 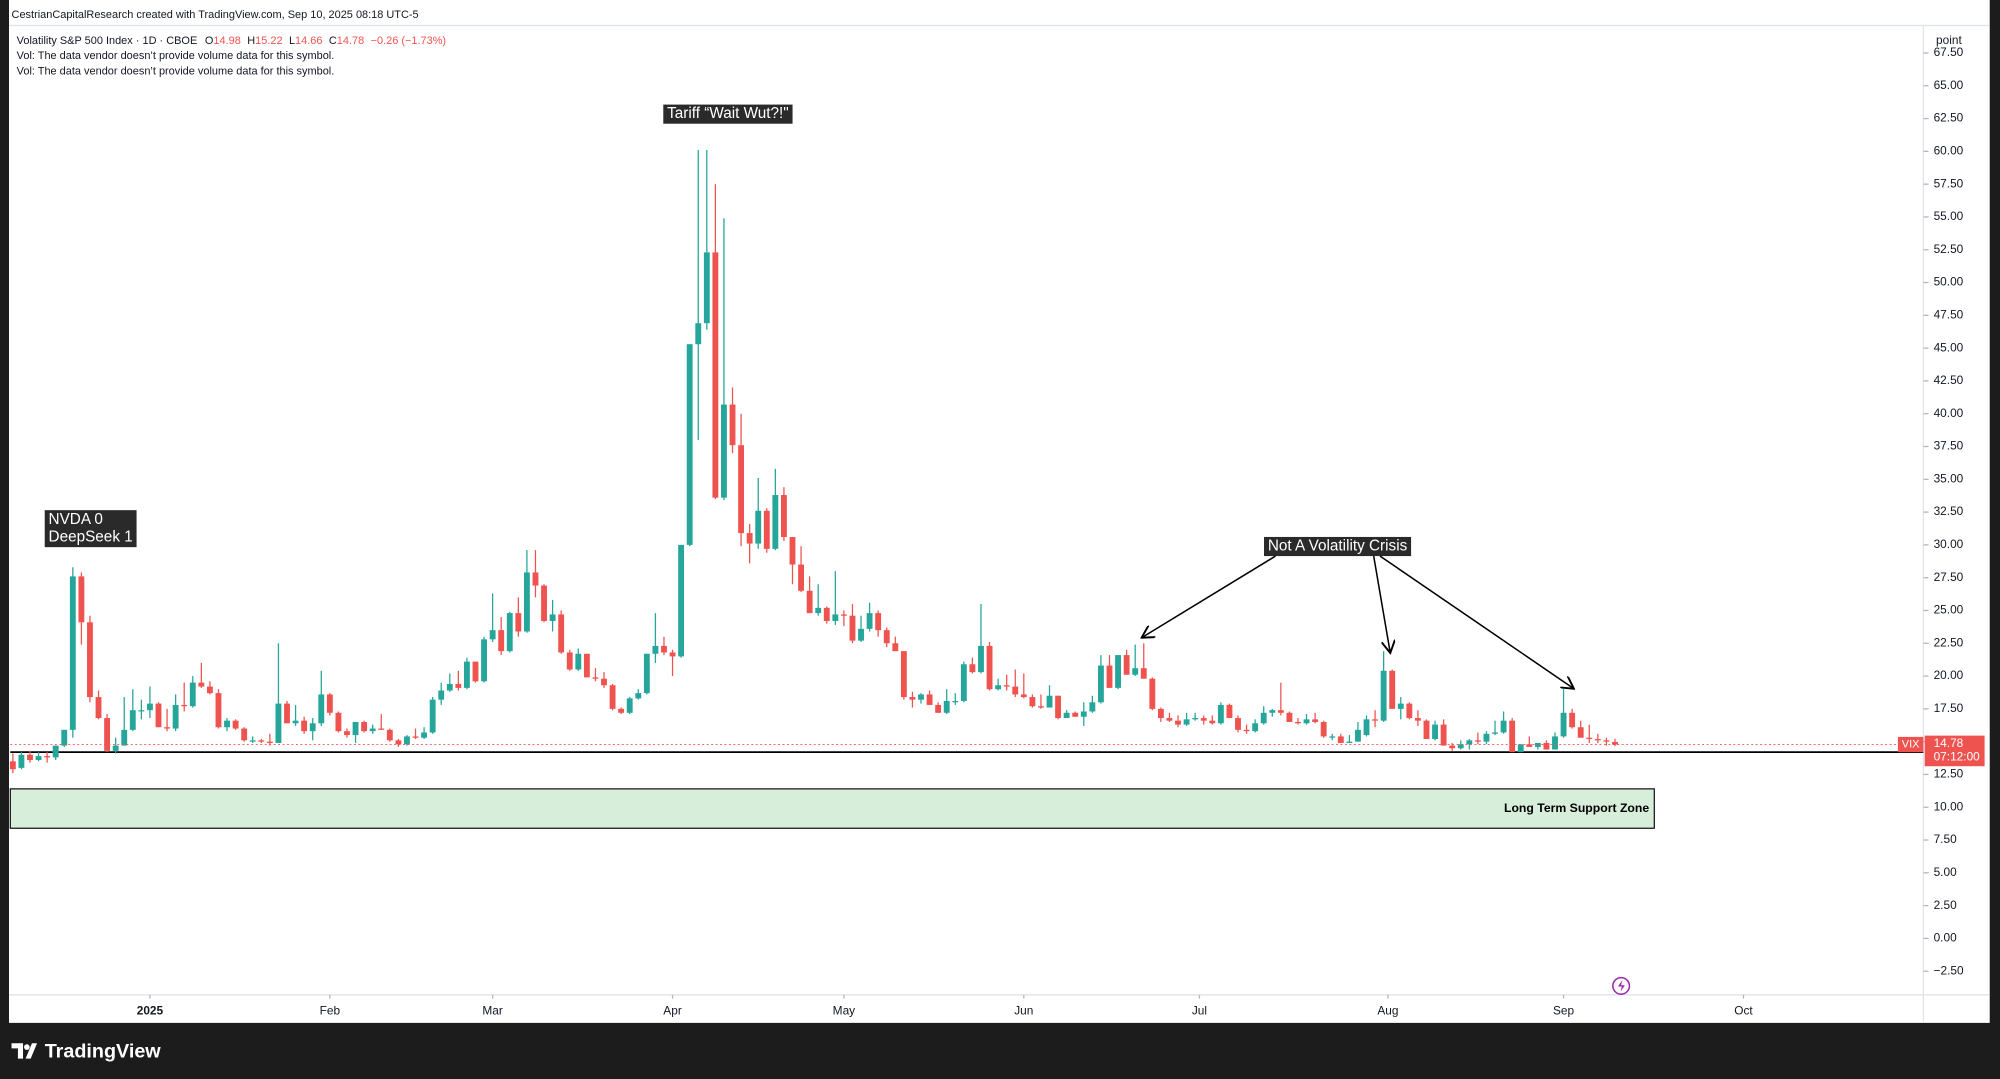 I want to click on y-tick-label: 40.00, so click(x=1949, y=413).